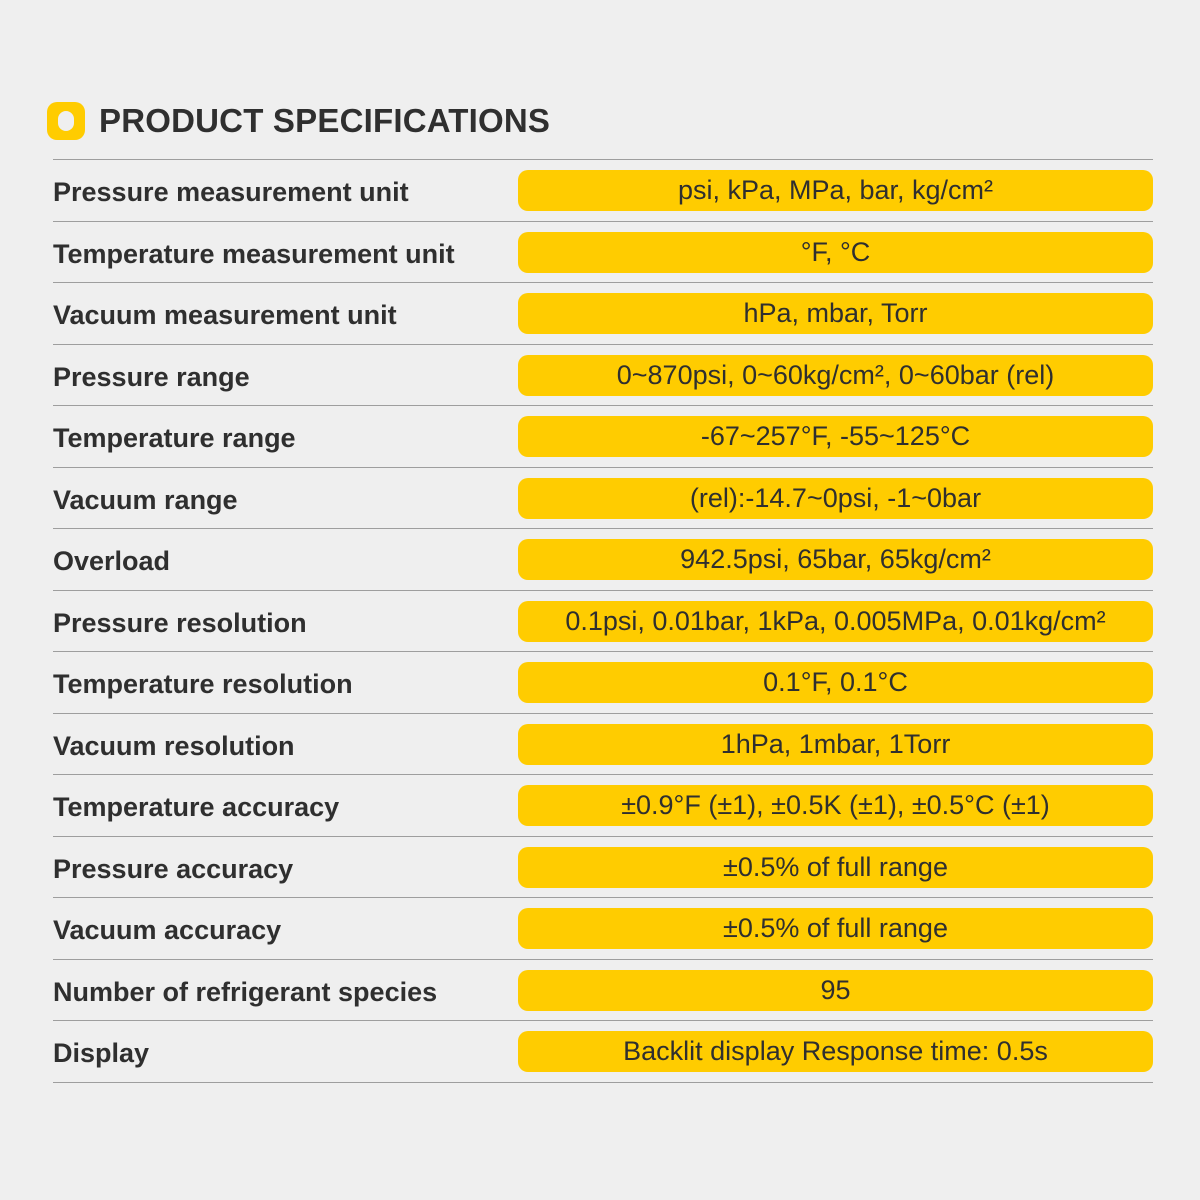 This screenshot has height=1200, width=1200. I want to click on spec-row-temperature-measurement-unit: Temperature measurement unit °F, °C, so click(603, 252).